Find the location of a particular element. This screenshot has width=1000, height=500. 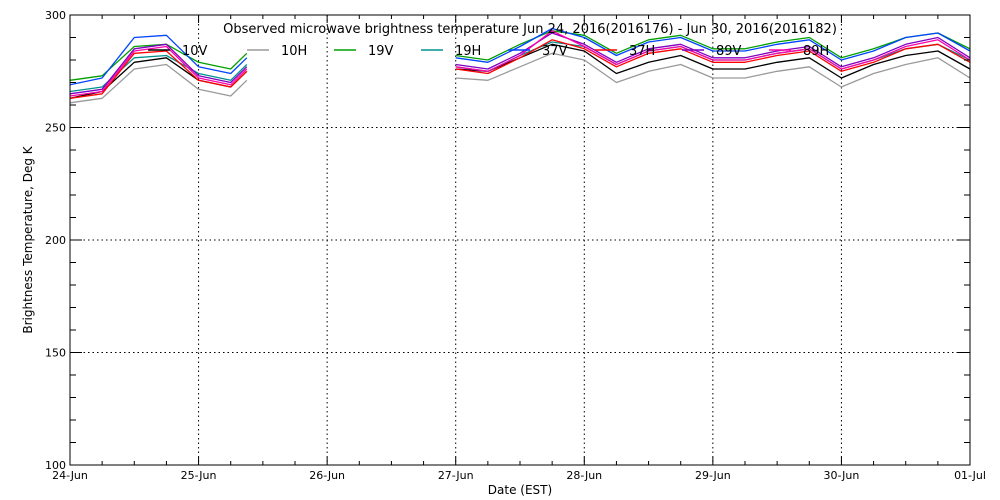

y-tick-label-250: 250 is located at coordinates (55, 128).